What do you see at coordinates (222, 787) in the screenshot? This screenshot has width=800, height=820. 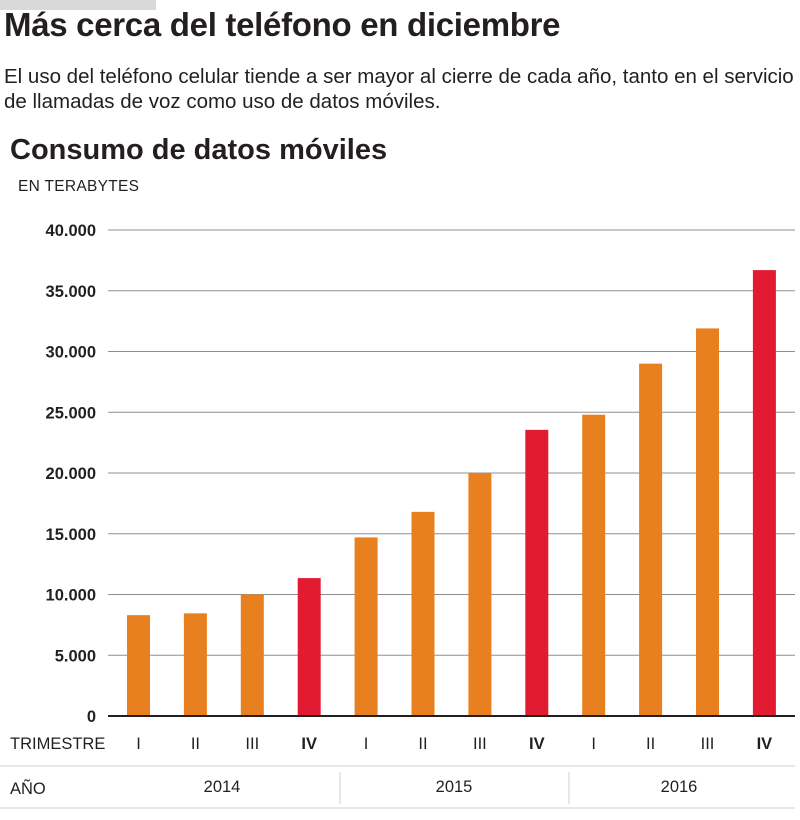 I see `x-group-label-year: 2014` at bounding box center [222, 787].